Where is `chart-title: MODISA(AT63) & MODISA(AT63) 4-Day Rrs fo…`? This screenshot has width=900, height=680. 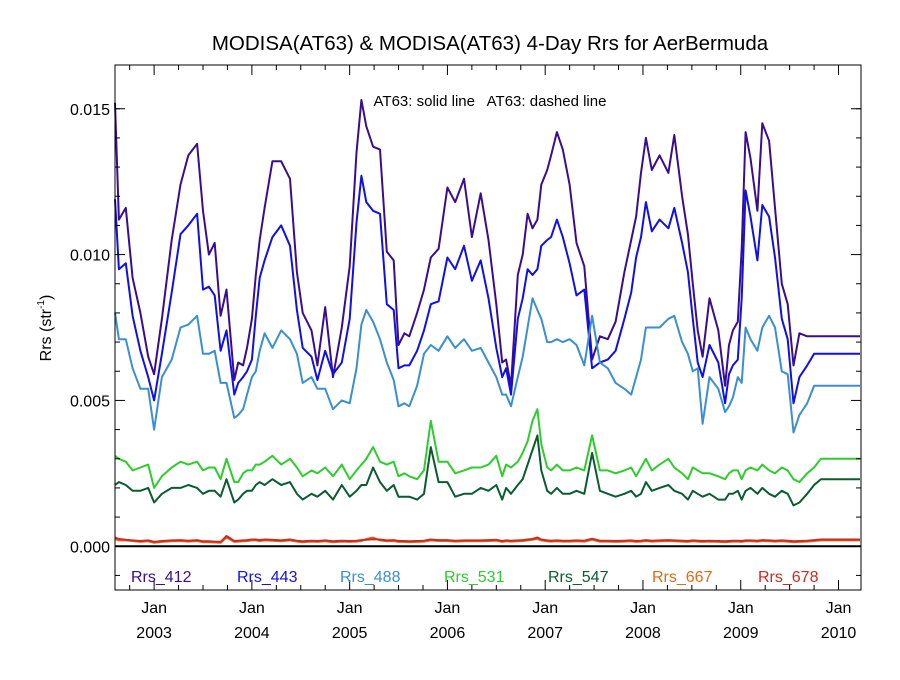 chart-title: MODISA(AT63) & MODISA(AT63) 4-Day Rrs fo… is located at coordinates (490, 43).